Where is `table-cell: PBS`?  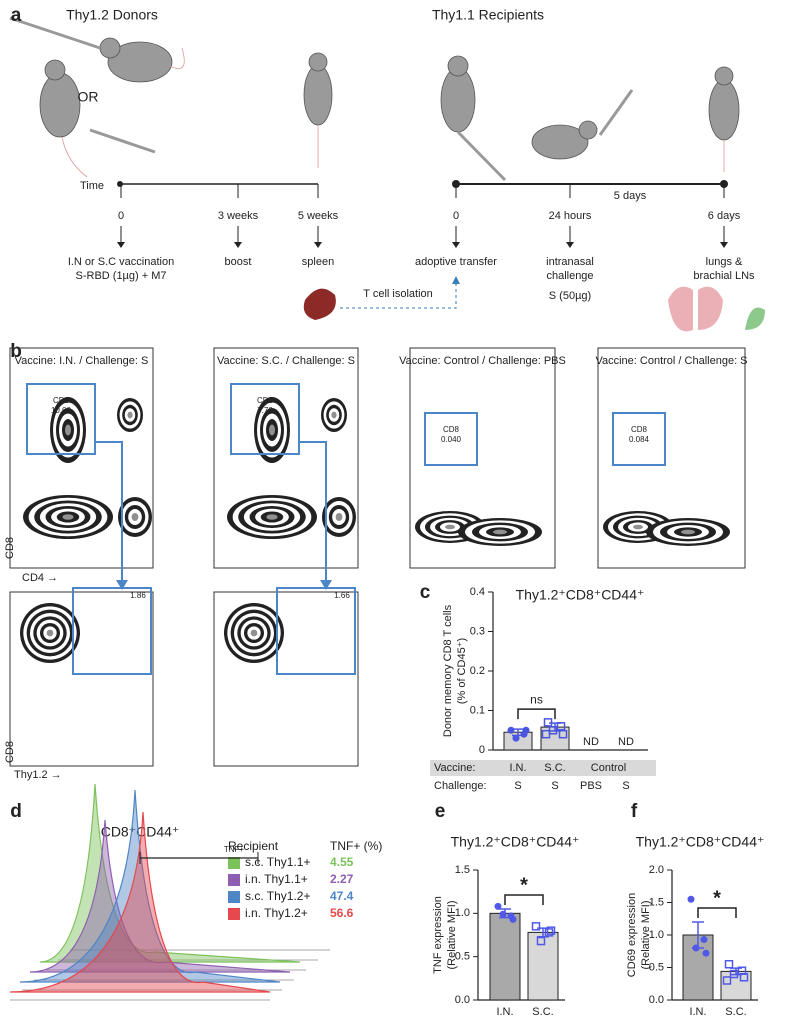 table-cell: PBS is located at coordinates (591, 786).